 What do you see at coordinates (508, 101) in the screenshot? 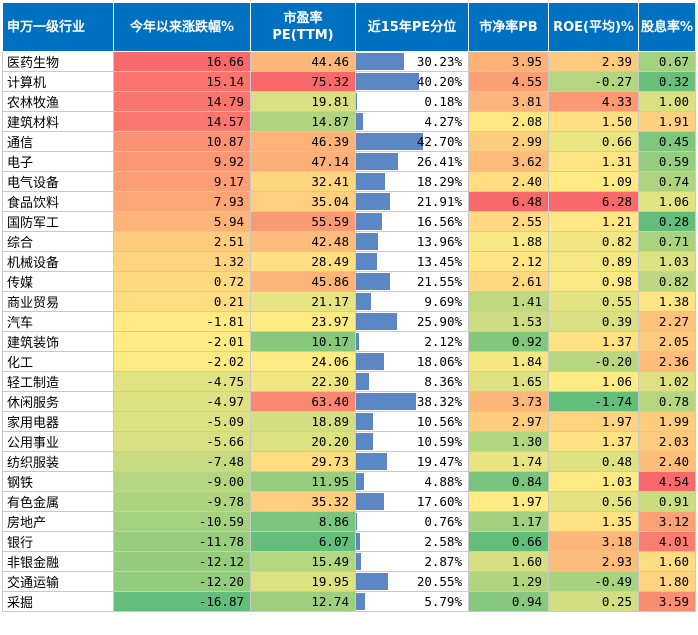
I see `pb-cell: 3.81` at bounding box center [508, 101].